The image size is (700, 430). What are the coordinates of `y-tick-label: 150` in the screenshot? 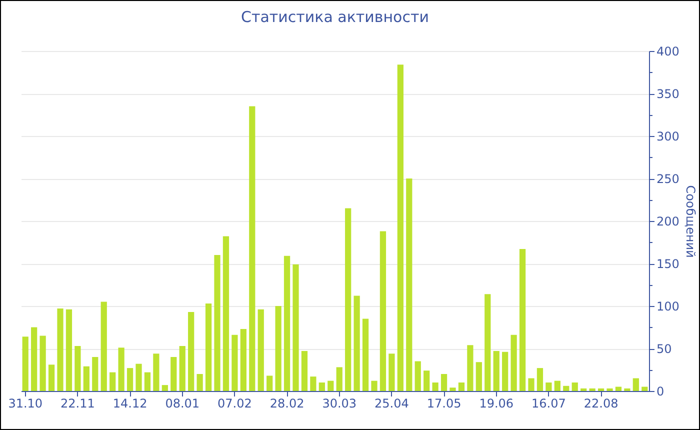 It's located at (668, 264).